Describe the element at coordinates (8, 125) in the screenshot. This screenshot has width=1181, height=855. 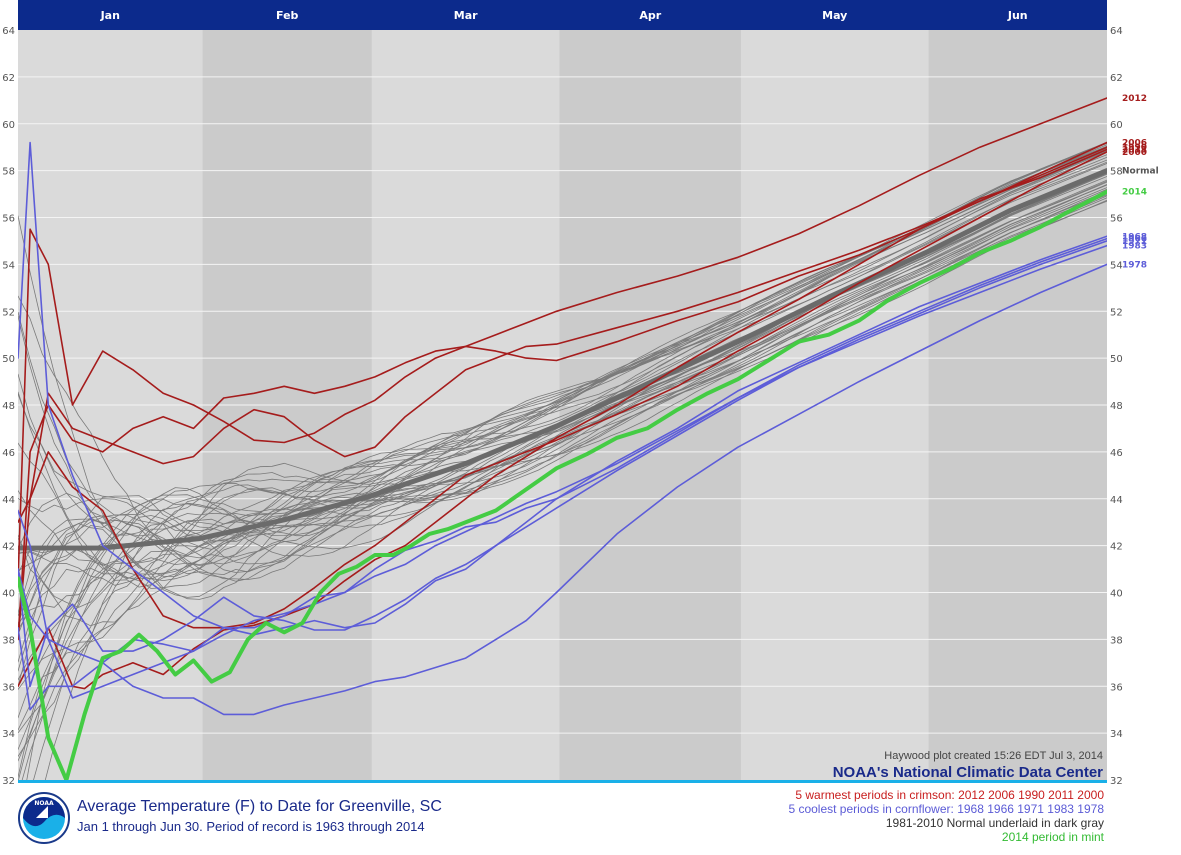
I see `y-tick-left: 60` at that location.